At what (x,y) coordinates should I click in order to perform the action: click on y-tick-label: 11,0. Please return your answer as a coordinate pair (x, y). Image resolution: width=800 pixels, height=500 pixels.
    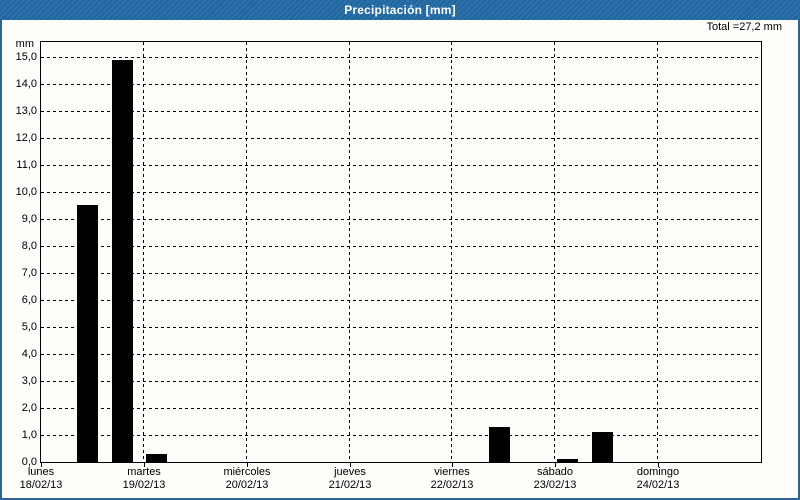
    Looking at the image, I should click on (26, 165).